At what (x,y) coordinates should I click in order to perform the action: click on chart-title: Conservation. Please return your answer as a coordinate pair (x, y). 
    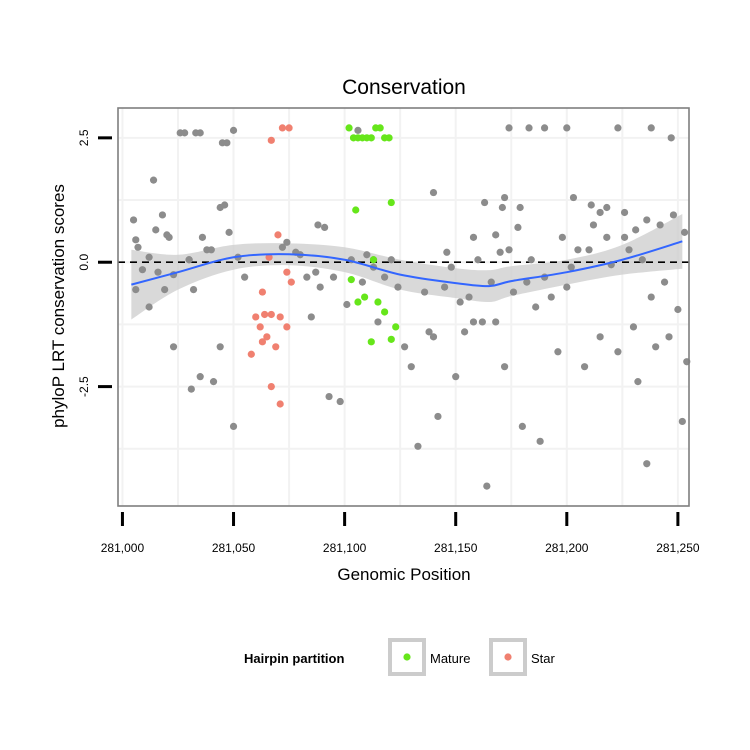
    Looking at the image, I should click on (404, 87).